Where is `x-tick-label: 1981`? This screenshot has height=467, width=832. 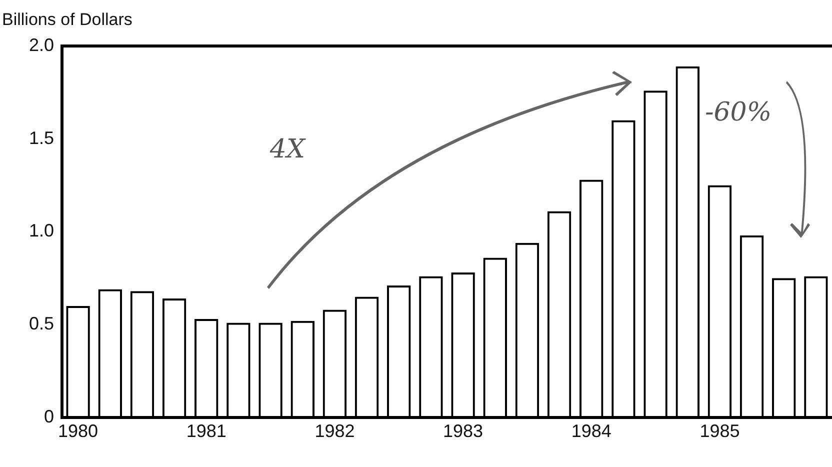 x-tick-label: 1981 is located at coordinates (206, 431).